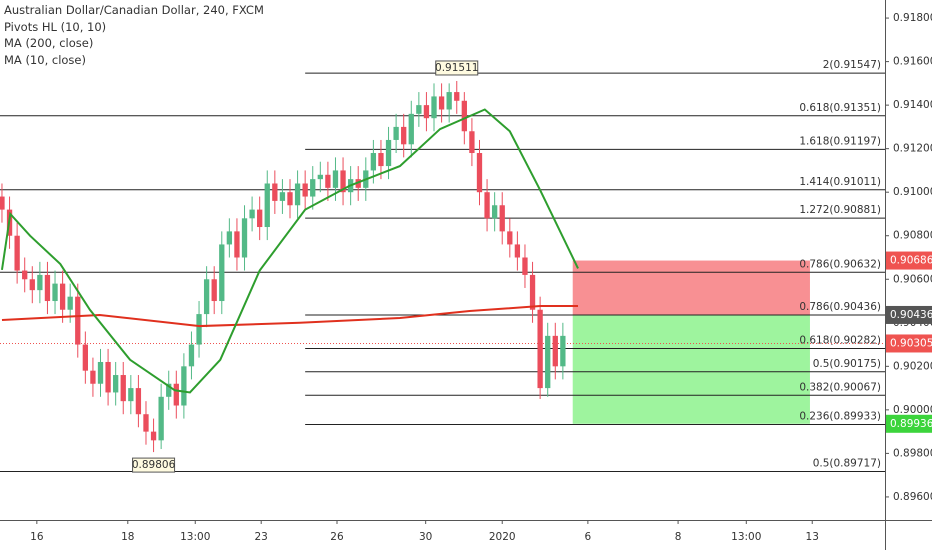 The width and height of the screenshot is (932, 550). What do you see at coordinates (37, 537) in the screenshot?
I see `x-tick-label: 16` at bounding box center [37, 537].